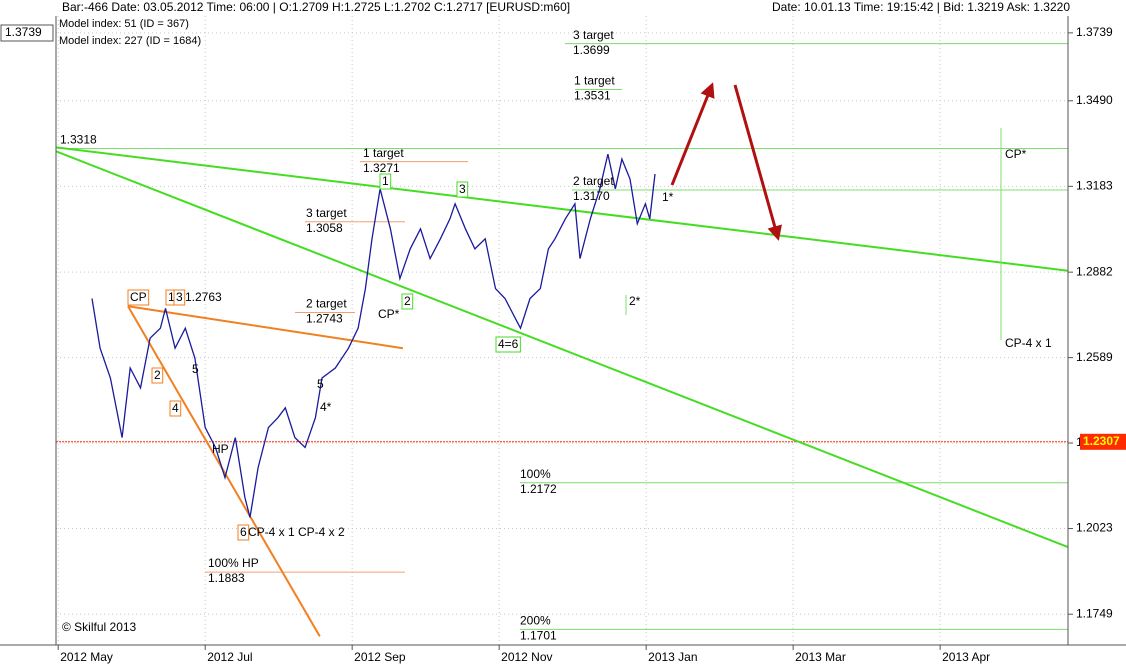 The width and height of the screenshot is (1126, 670). I want to click on wave-label: 1*, so click(668, 197).